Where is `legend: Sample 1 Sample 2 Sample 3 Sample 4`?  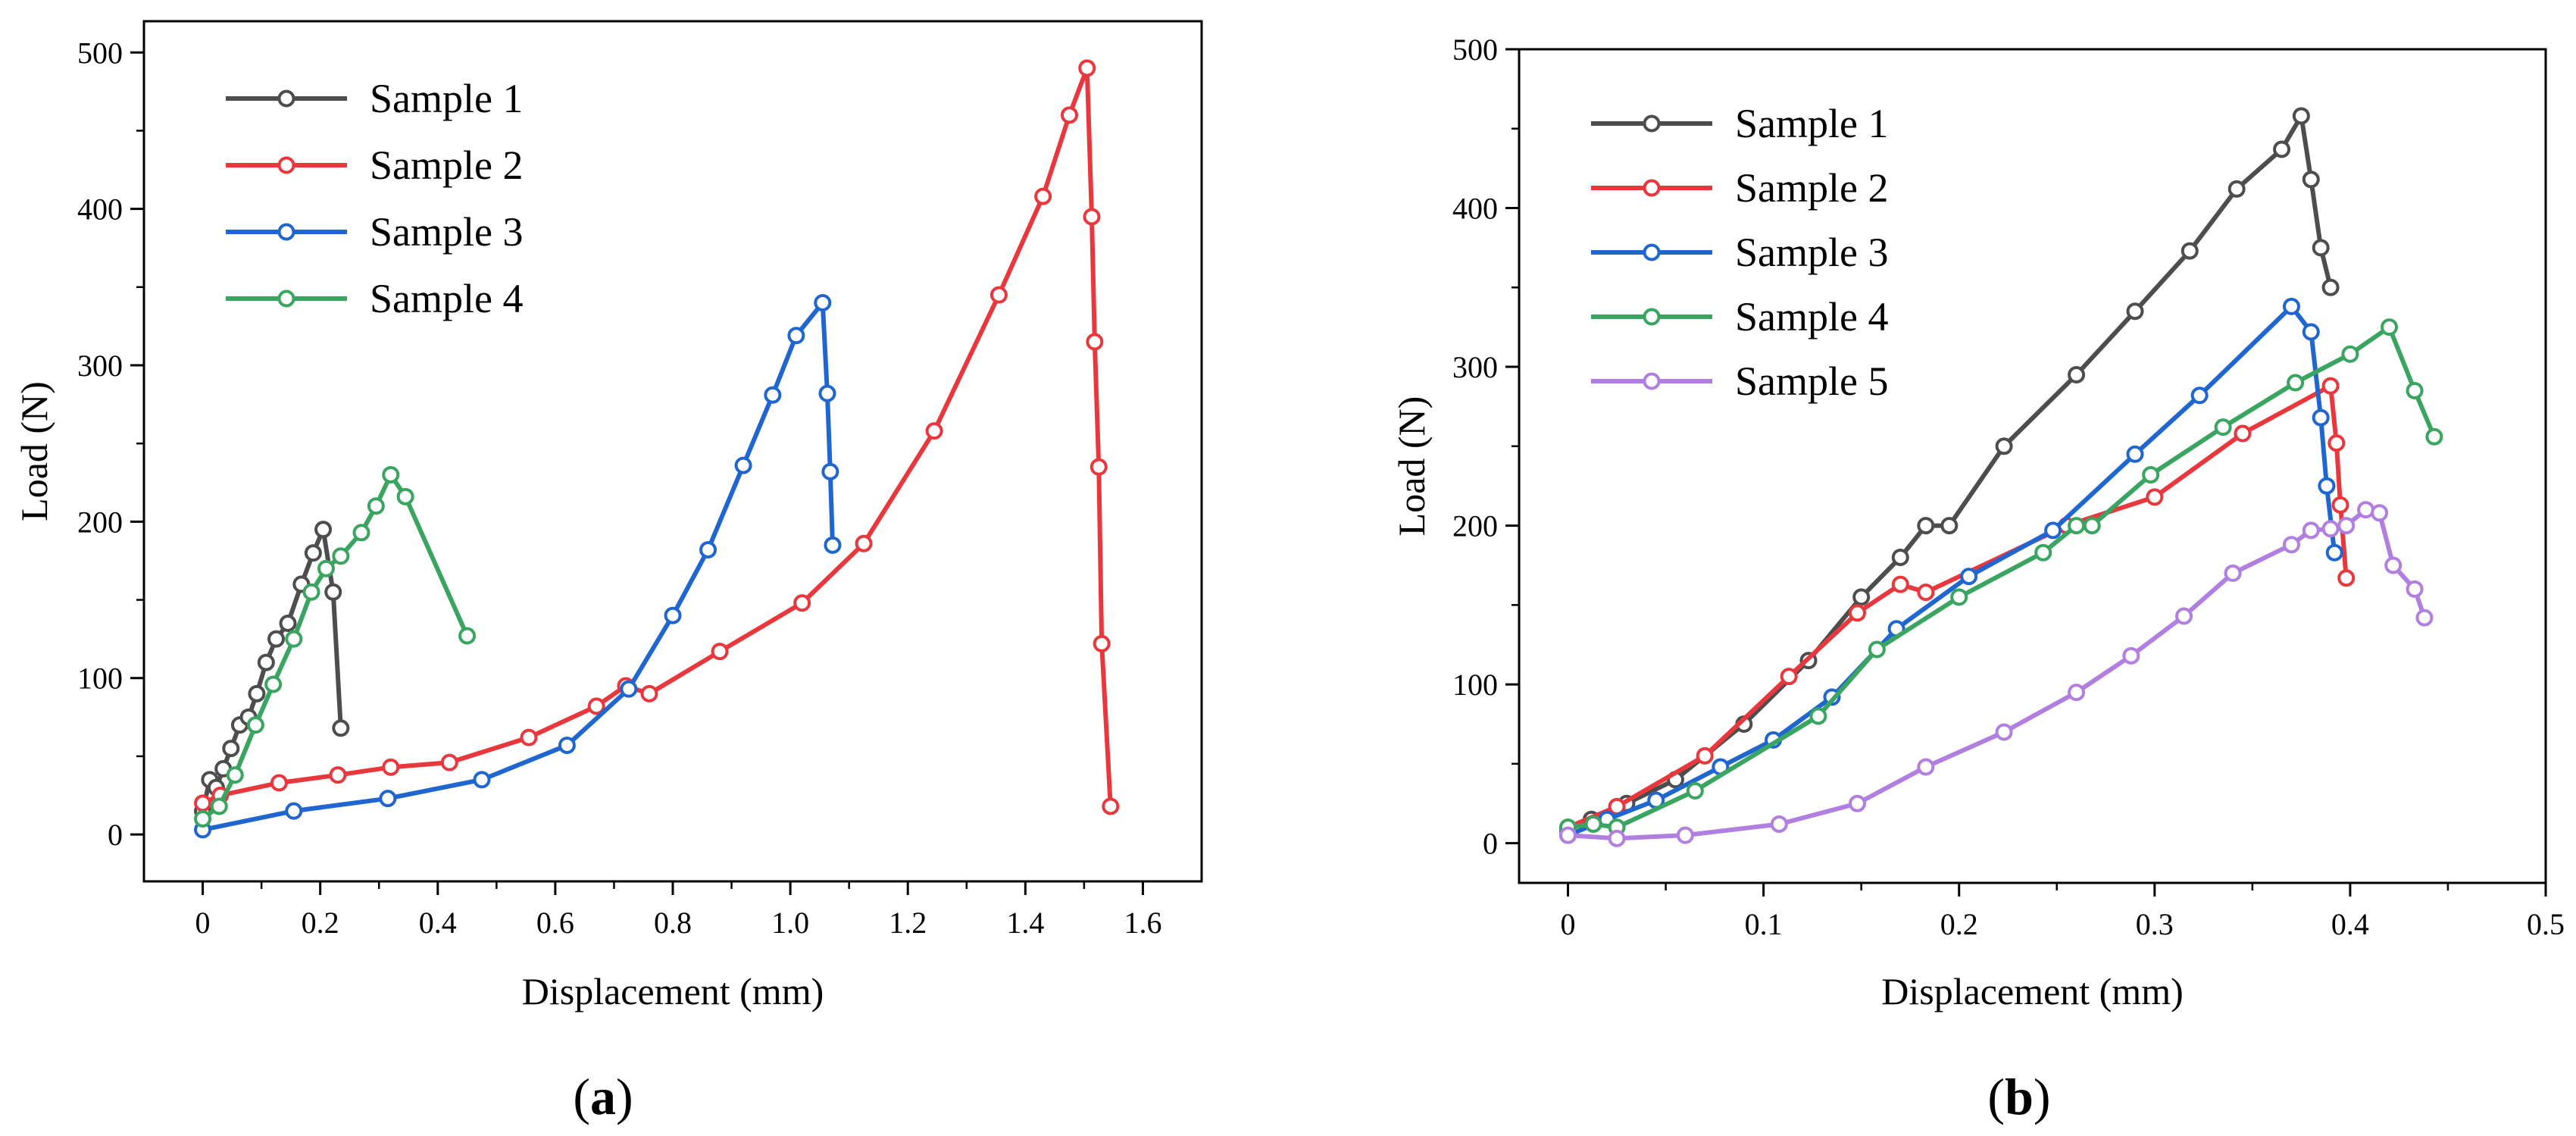
legend: Sample 1 Sample 2 Sample 3 Sample 4 is located at coordinates (374, 199).